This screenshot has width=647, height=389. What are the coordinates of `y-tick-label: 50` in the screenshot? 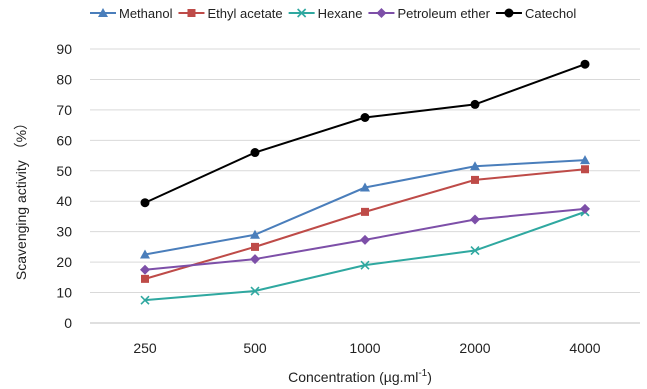 It's located at (64, 171).